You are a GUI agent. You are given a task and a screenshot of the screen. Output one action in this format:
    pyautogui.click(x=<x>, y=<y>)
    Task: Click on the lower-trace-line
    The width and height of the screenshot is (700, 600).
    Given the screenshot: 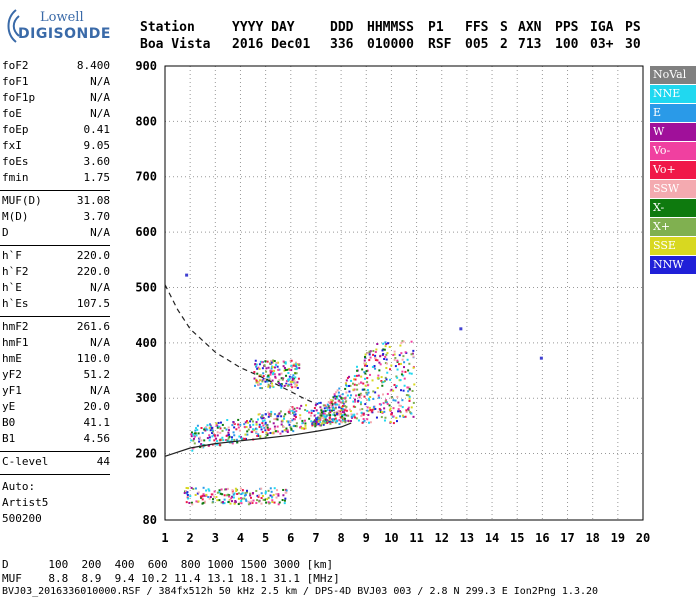 What is the action you would take?
    pyautogui.click(x=258, y=439)
    